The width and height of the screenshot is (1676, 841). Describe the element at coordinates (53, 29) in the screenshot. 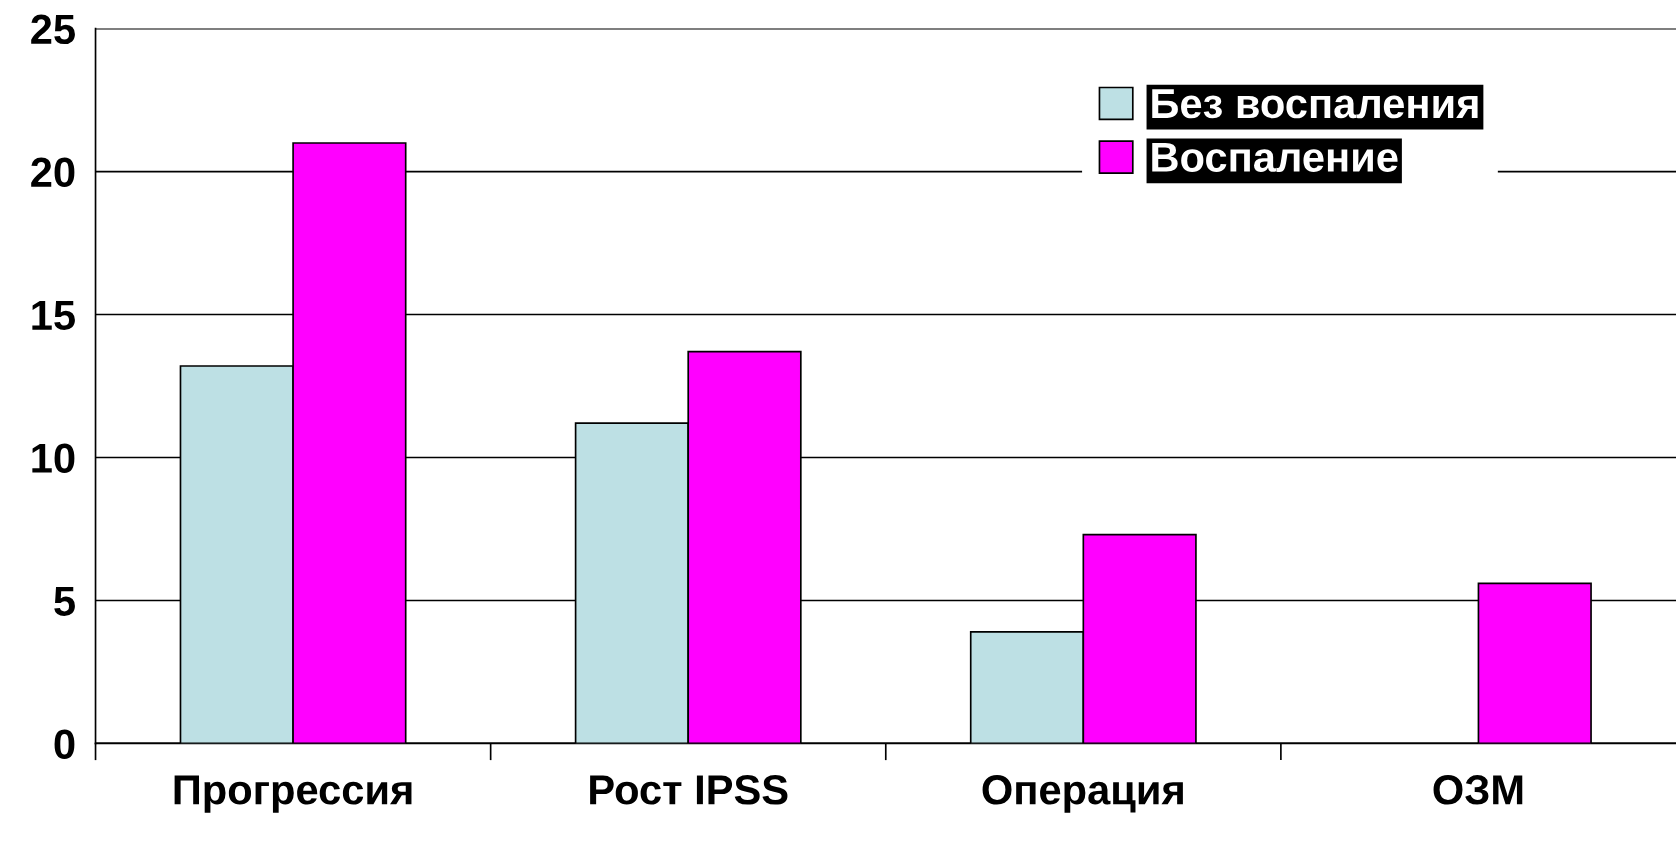

I see `y-tick-label: 25` at that location.